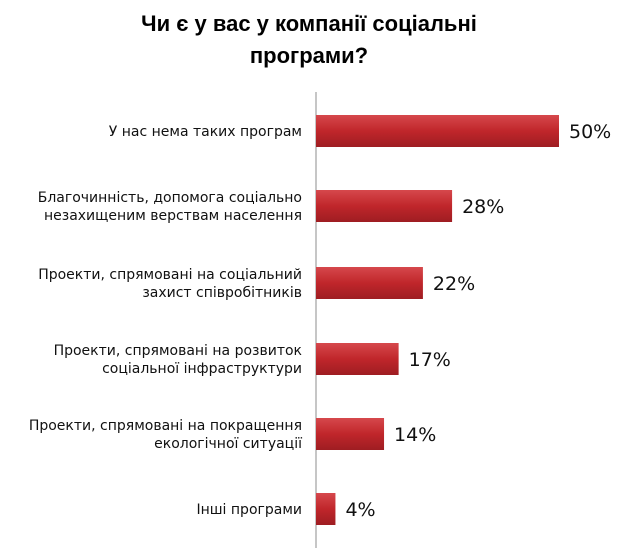  What do you see at coordinates (309, 23) in the screenshot?
I see `chart-title-line-1: Чи є у вас у компанії соціальні` at bounding box center [309, 23].